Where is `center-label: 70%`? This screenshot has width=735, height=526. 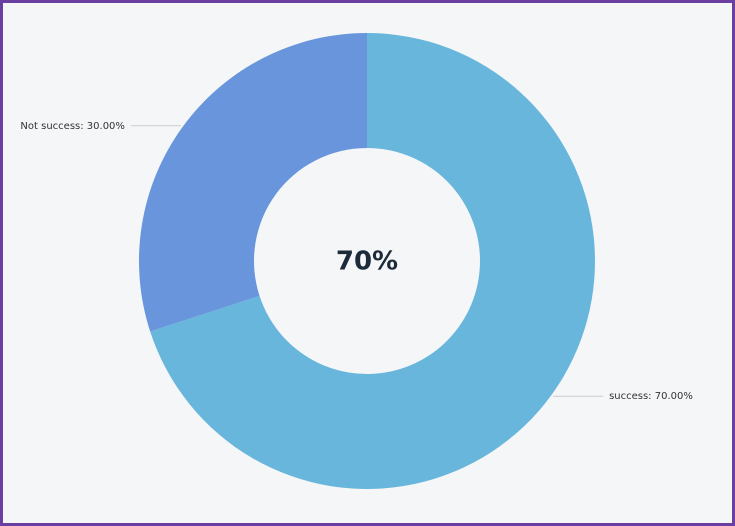 center-label: 70% is located at coordinates (367, 262).